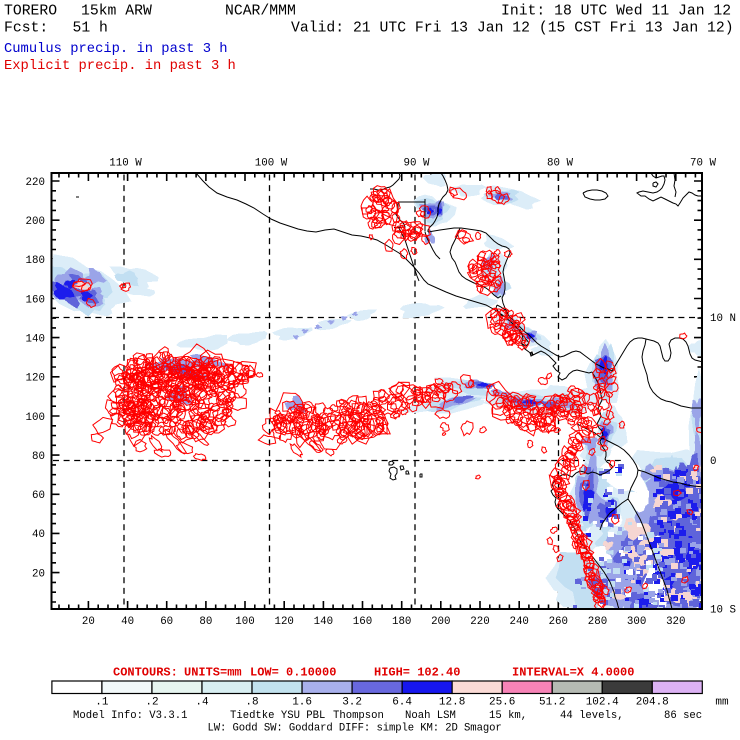  Describe the element at coordinates (552, 703) in the screenshot. I see `svg-text: 51.2` at that location.